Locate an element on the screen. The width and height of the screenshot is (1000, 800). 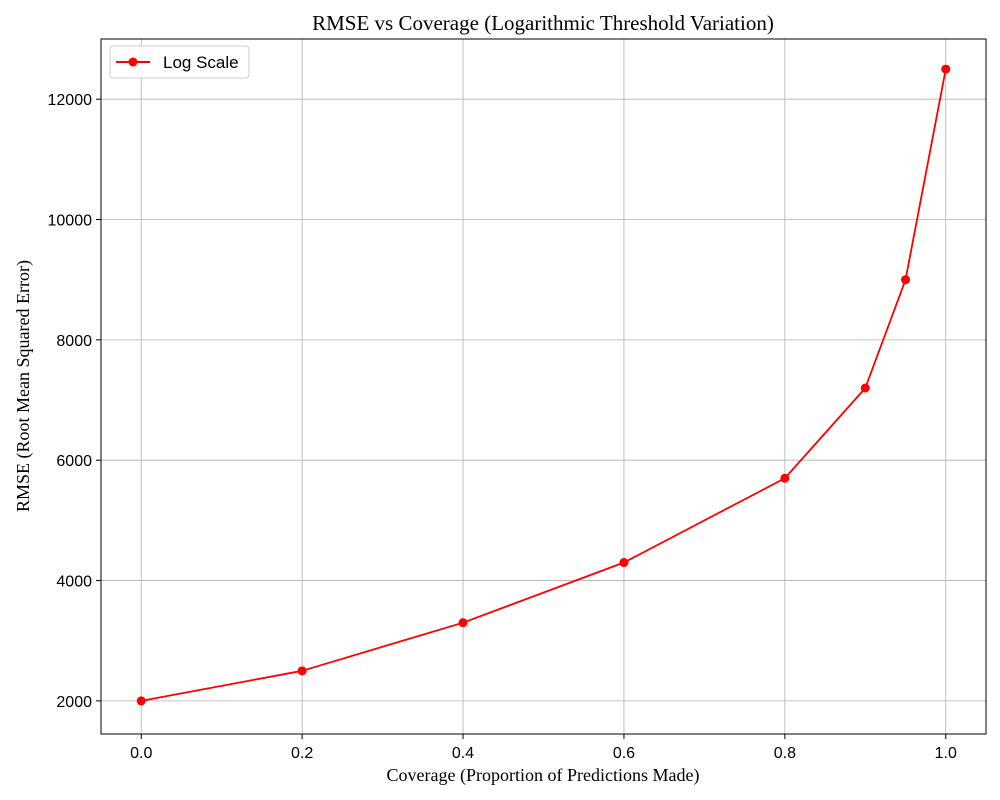
x-tick-label: 0.4 is located at coordinates (463, 753).